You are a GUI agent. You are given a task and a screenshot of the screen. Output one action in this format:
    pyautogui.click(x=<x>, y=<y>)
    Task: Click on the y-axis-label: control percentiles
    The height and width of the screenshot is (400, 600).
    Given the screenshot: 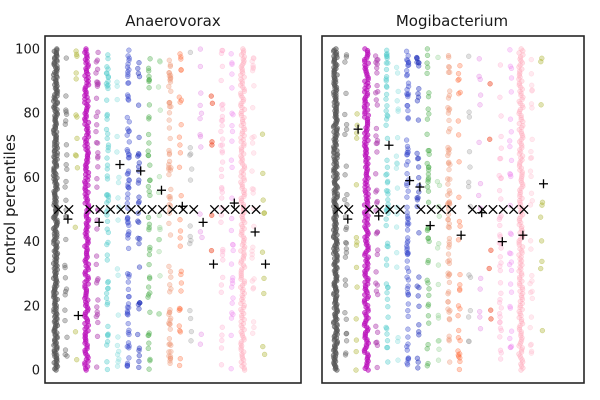 What is the action you would take?
    pyautogui.click(x=10, y=204)
    